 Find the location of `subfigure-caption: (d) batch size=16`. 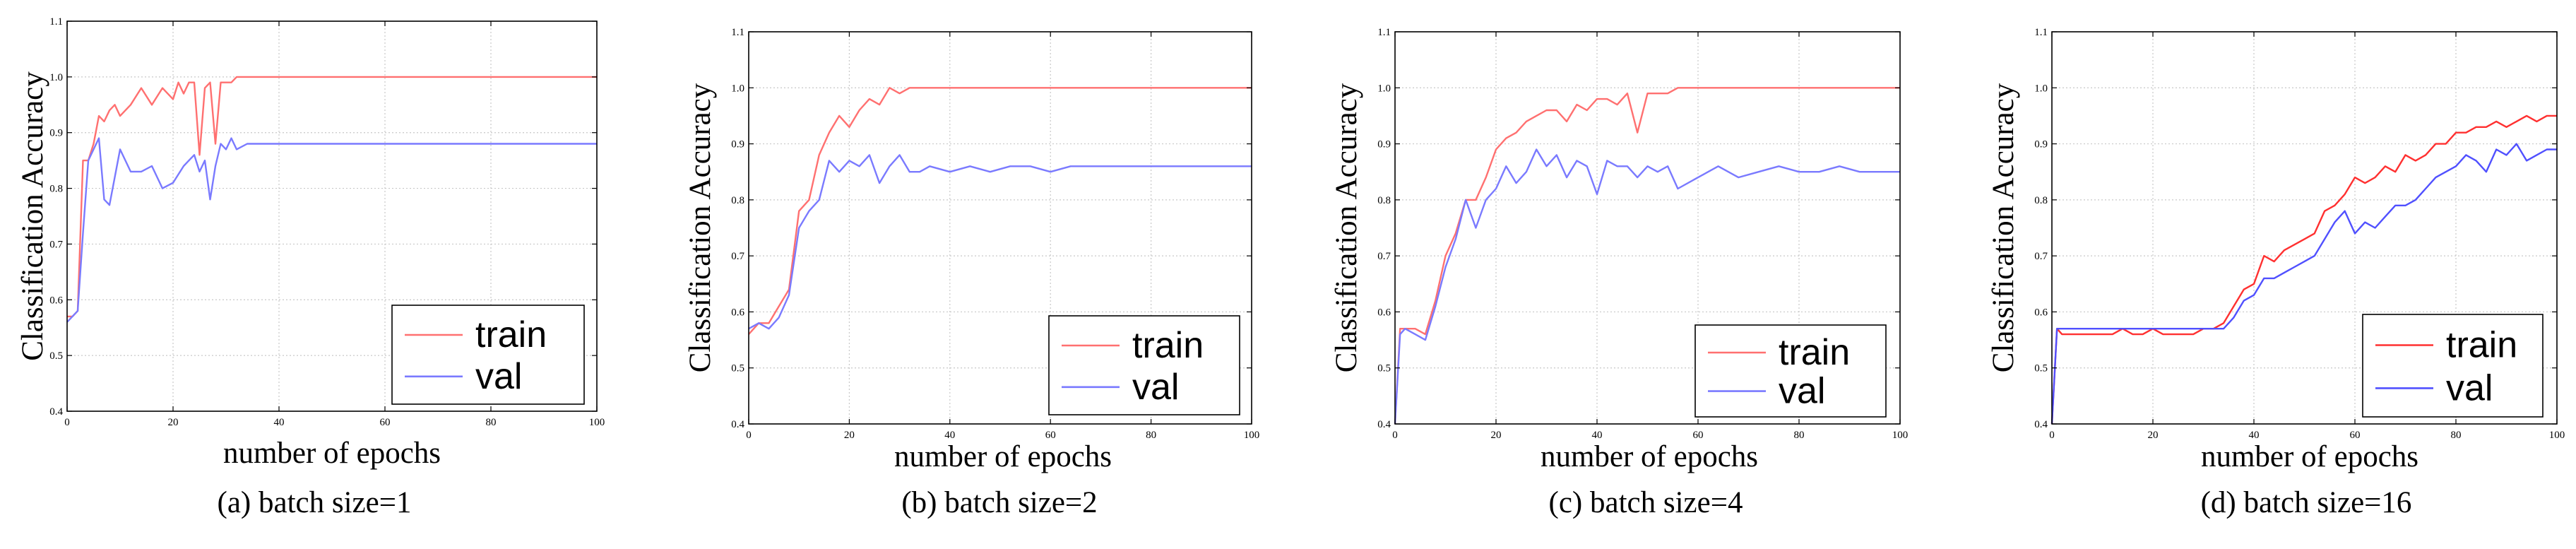

subfigure-caption: (d) batch size=16 is located at coordinates (2306, 503).